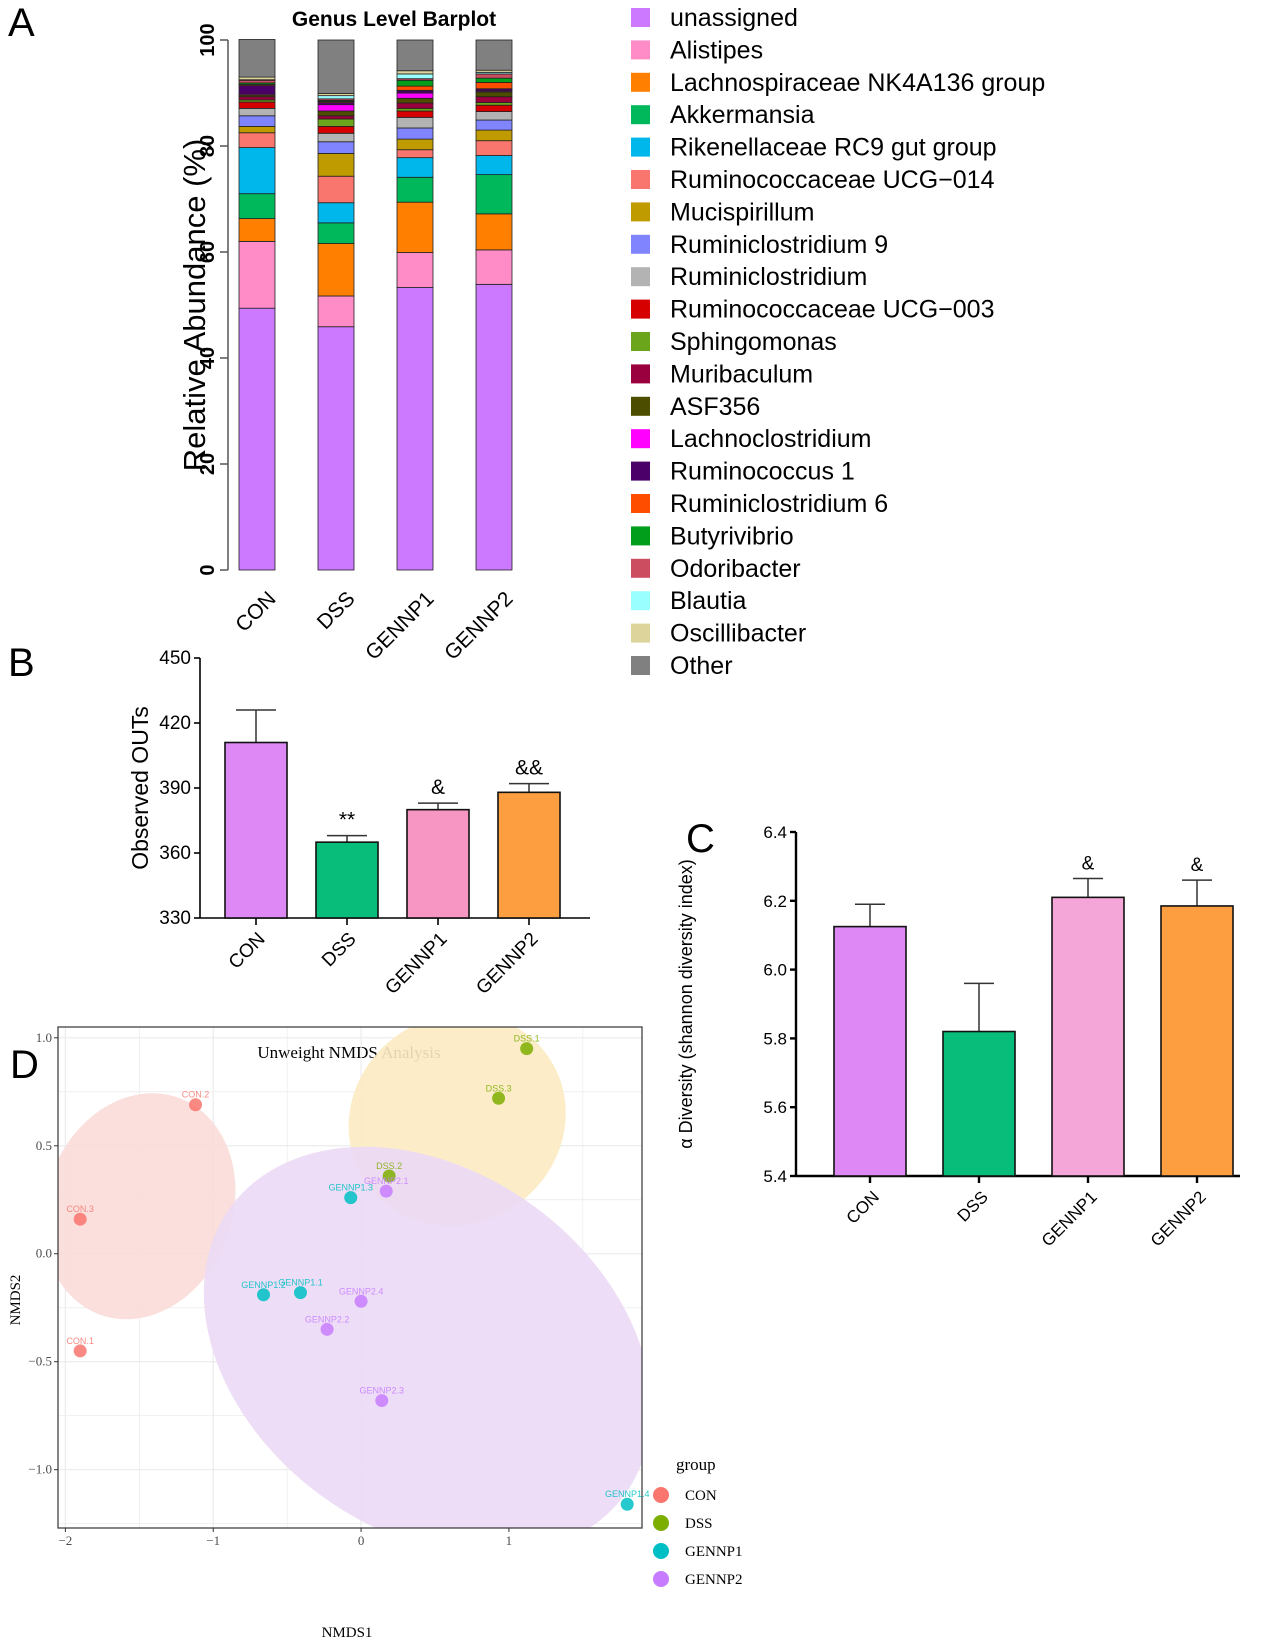 Image resolution: width=1269 pixels, height=1643 pixels. I want to click on panel-a-bar-segment-gennp1-lachnospiraceae-nk4a136-group, so click(415, 227).